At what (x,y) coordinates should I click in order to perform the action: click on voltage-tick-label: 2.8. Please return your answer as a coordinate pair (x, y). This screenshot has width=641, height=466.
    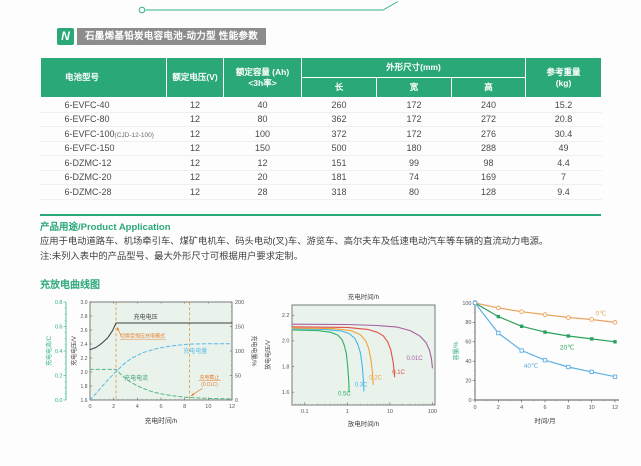
    Looking at the image, I should click on (84, 317).